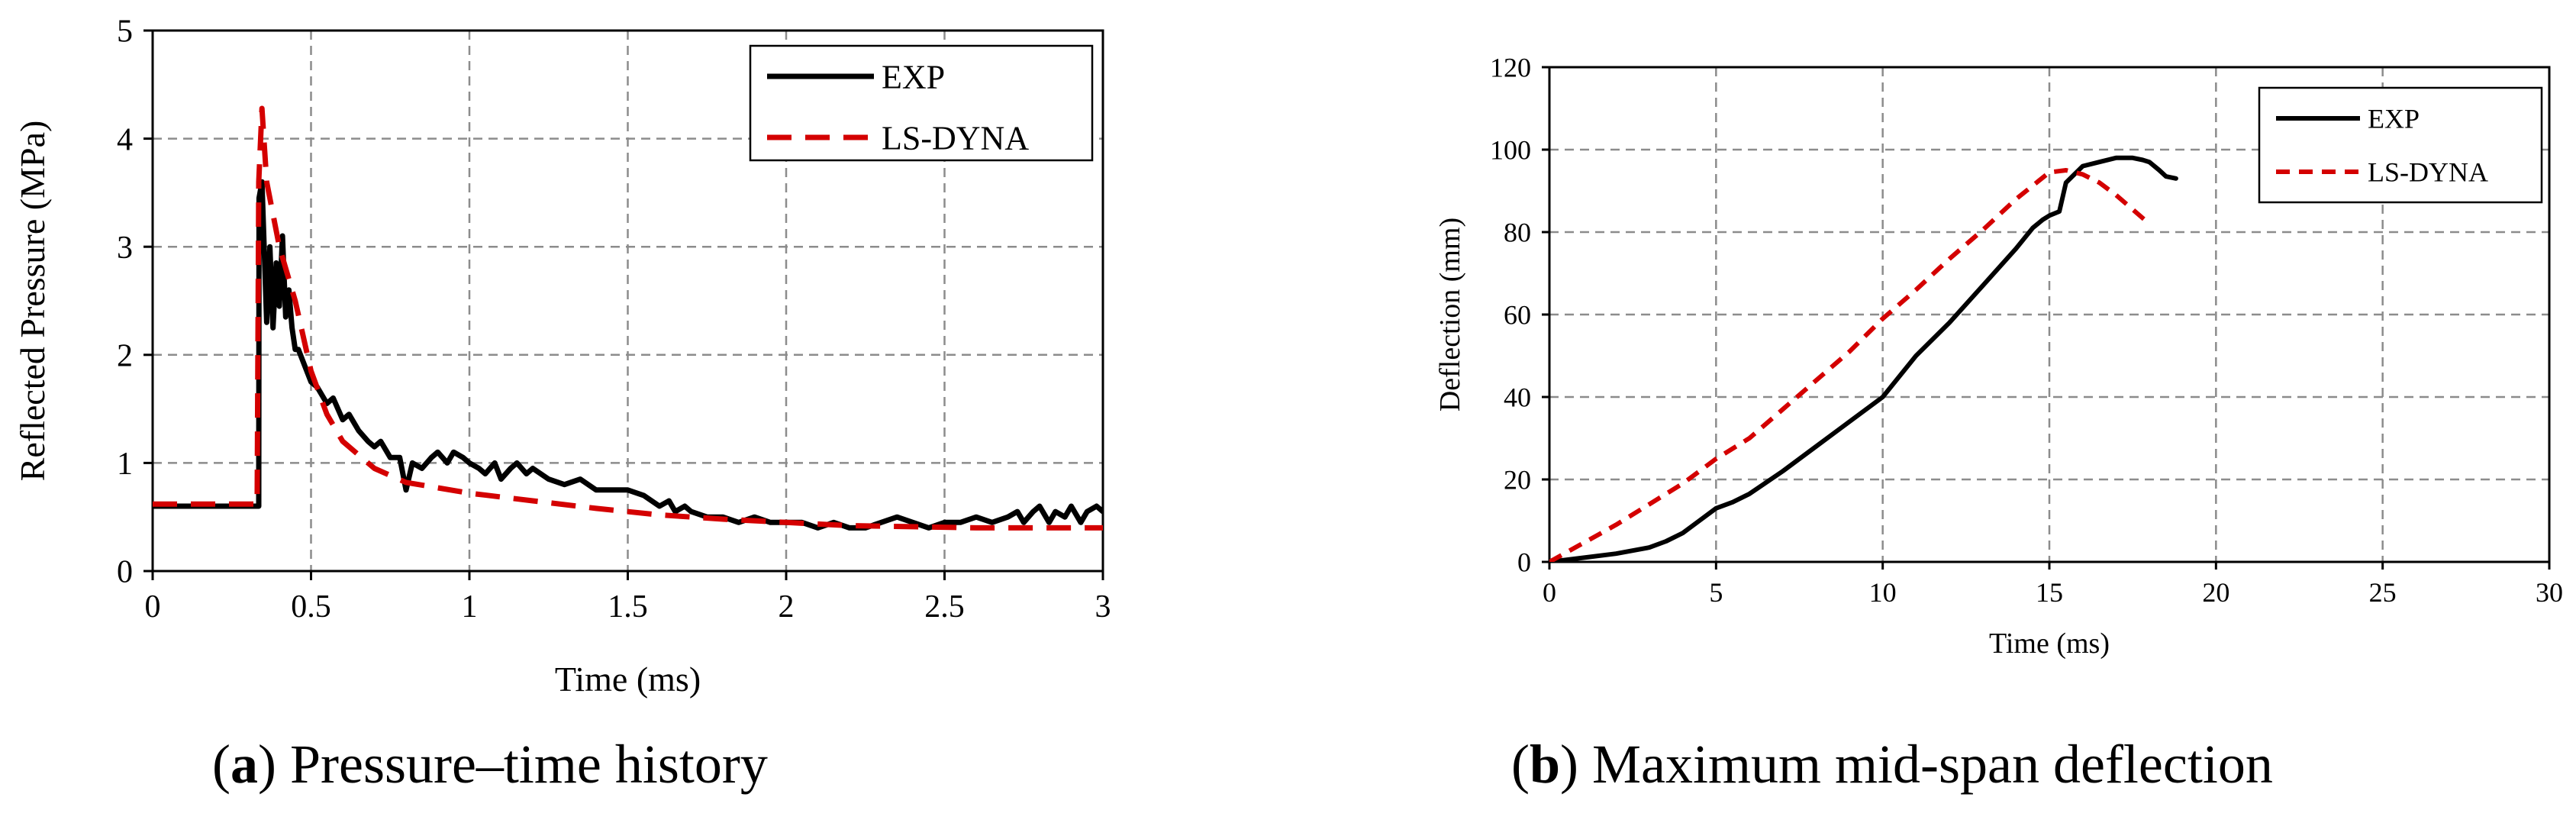 The width and height of the screenshot is (2576, 823). I want to click on x-tick-label: 1, so click(470, 607).